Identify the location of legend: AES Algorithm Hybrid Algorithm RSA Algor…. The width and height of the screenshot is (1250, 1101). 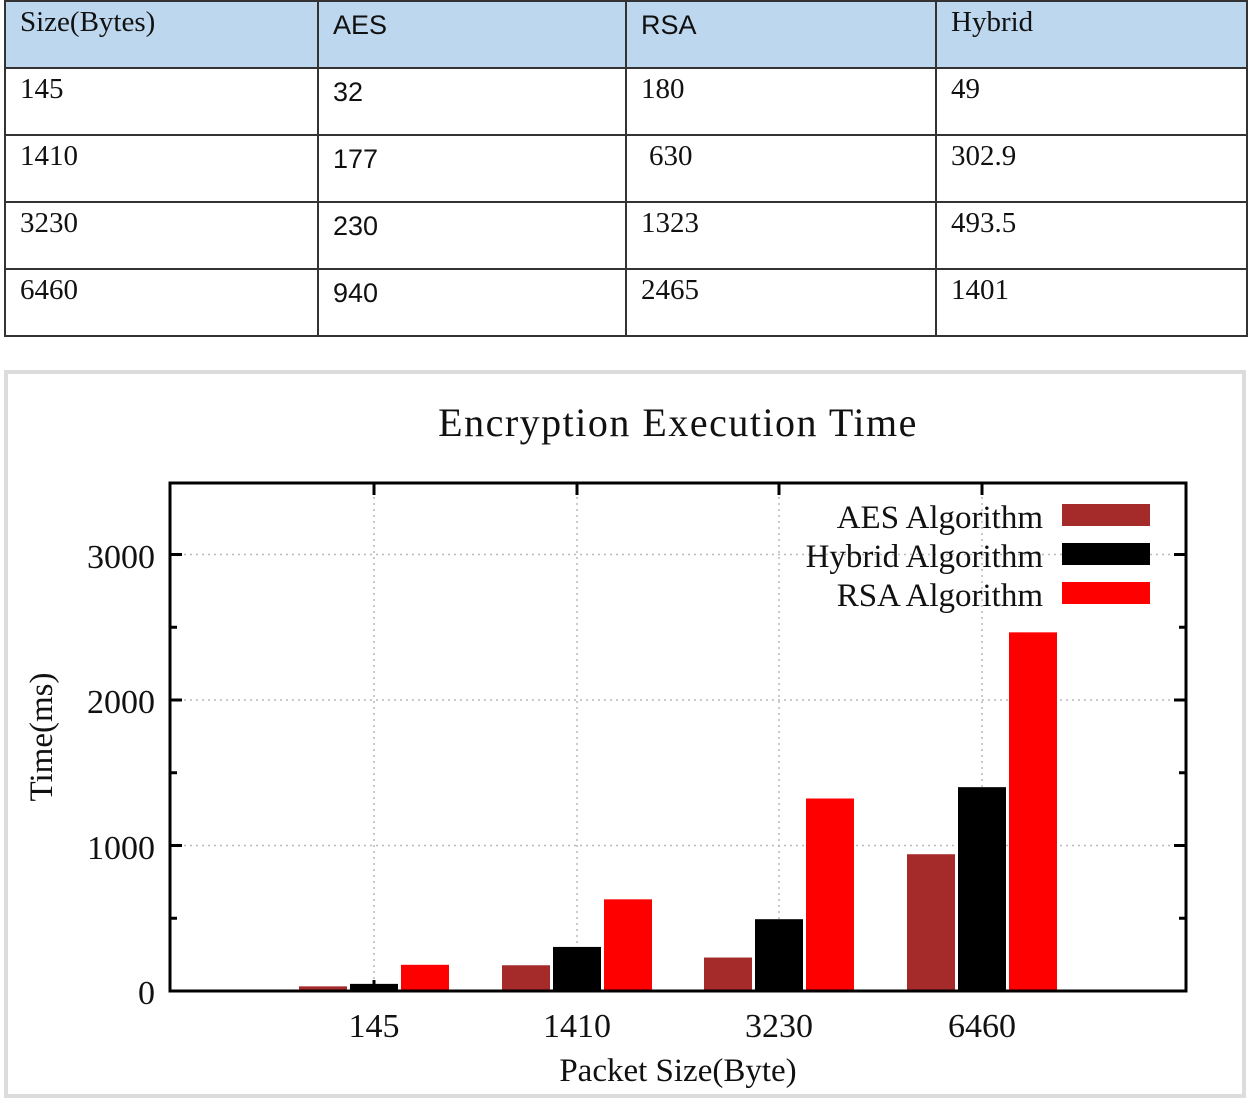
(978, 557).